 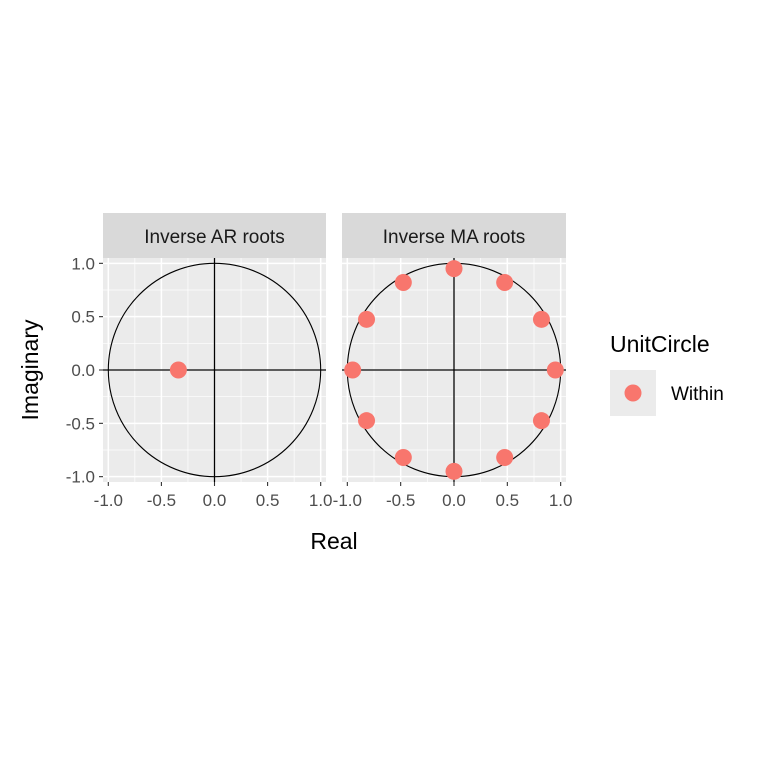 What do you see at coordinates (454, 370) in the screenshot?
I see `points-ma` at bounding box center [454, 370].